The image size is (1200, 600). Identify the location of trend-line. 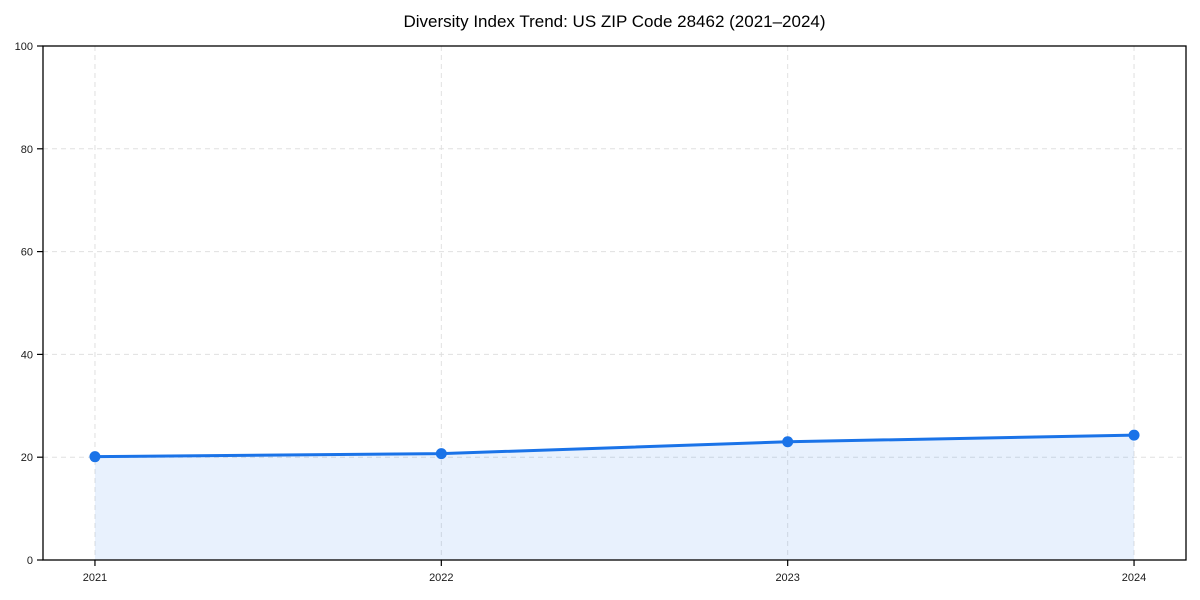
(614, 446).